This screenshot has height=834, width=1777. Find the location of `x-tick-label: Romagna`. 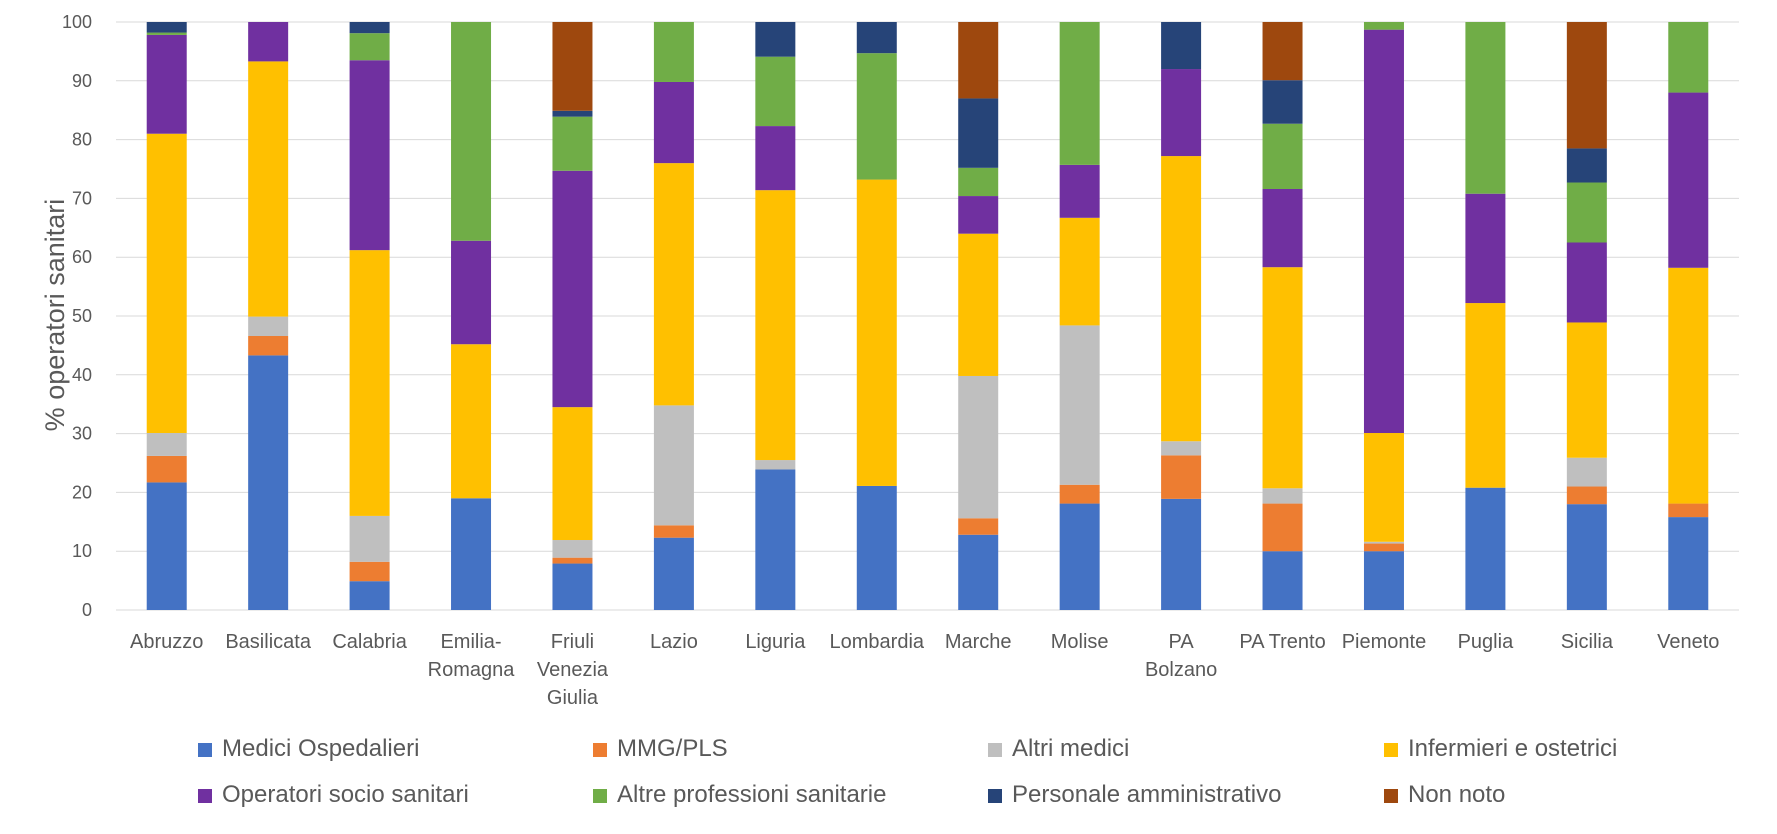

x-tick-label: Romagna is located at coordinates (472, 670).